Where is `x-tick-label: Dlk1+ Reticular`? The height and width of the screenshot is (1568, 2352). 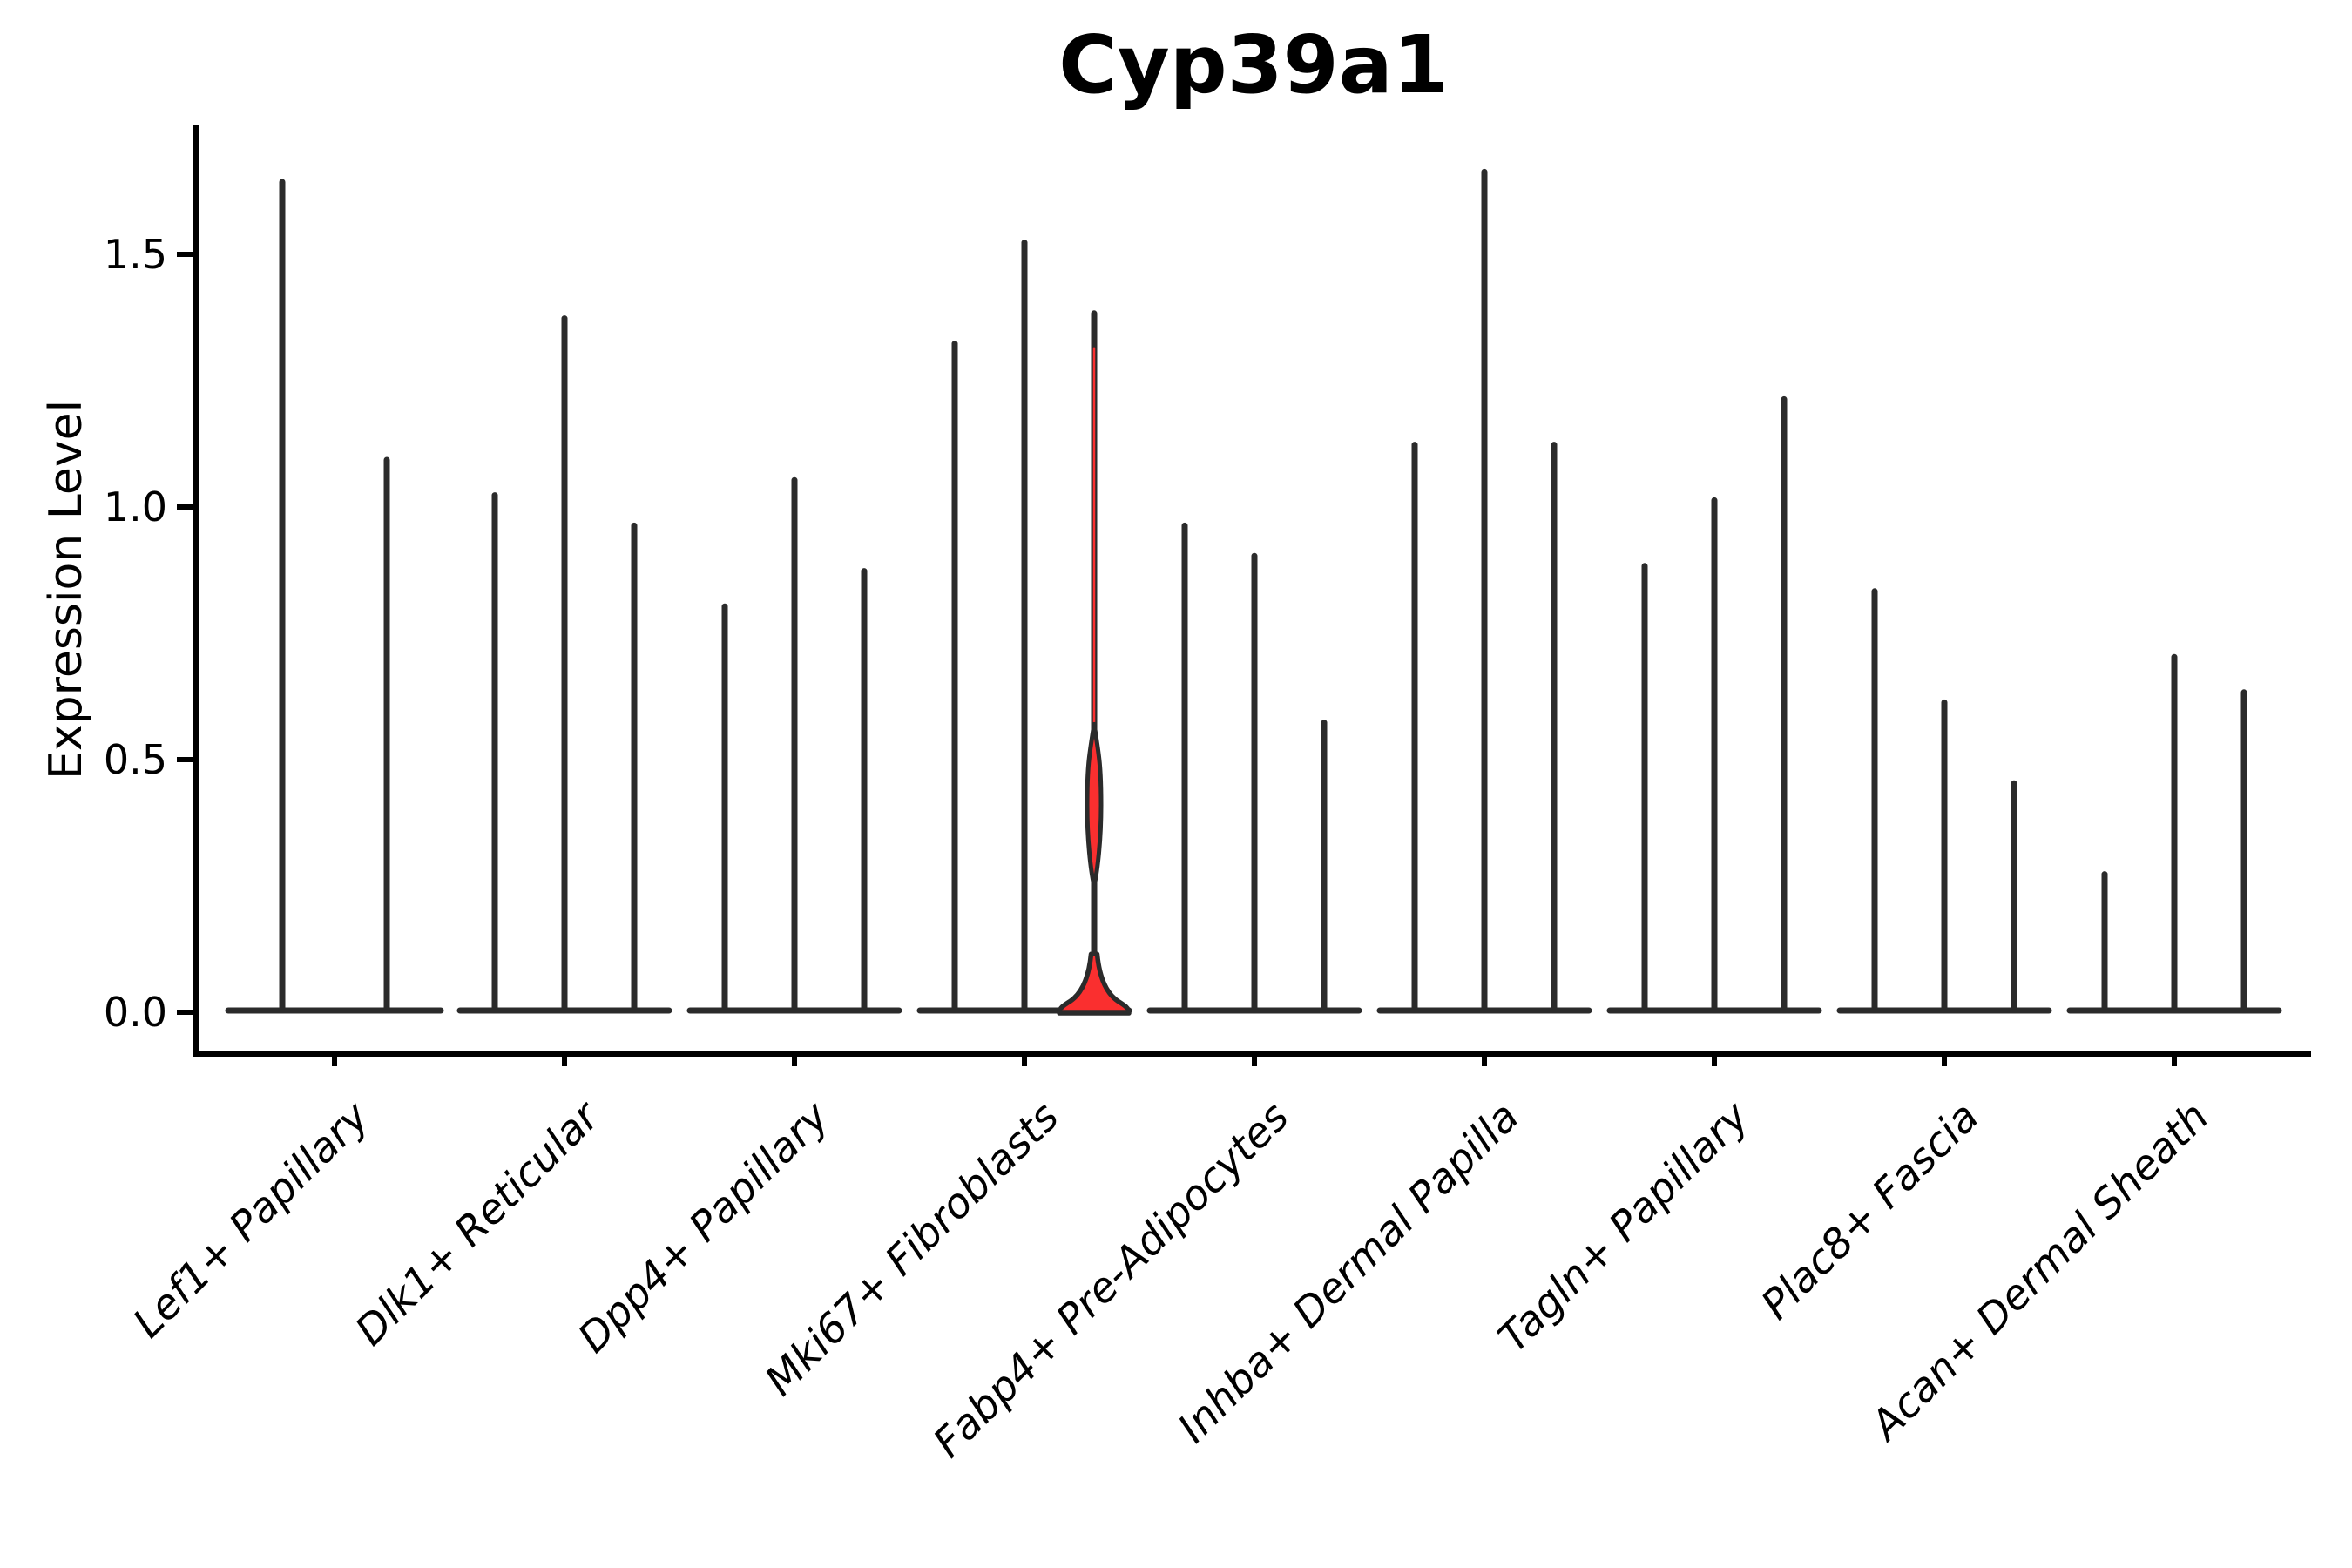 x-tick-label: Dlk1+ Reticular is located at coordinates (479, 1223).